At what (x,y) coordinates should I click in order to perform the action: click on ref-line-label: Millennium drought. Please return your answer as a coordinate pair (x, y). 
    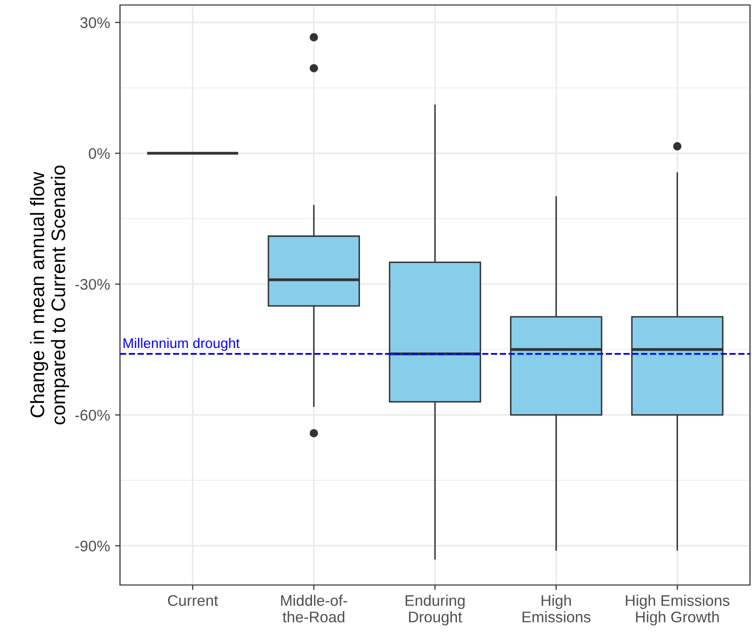
    Looking at the image, I should click on (182, 344).